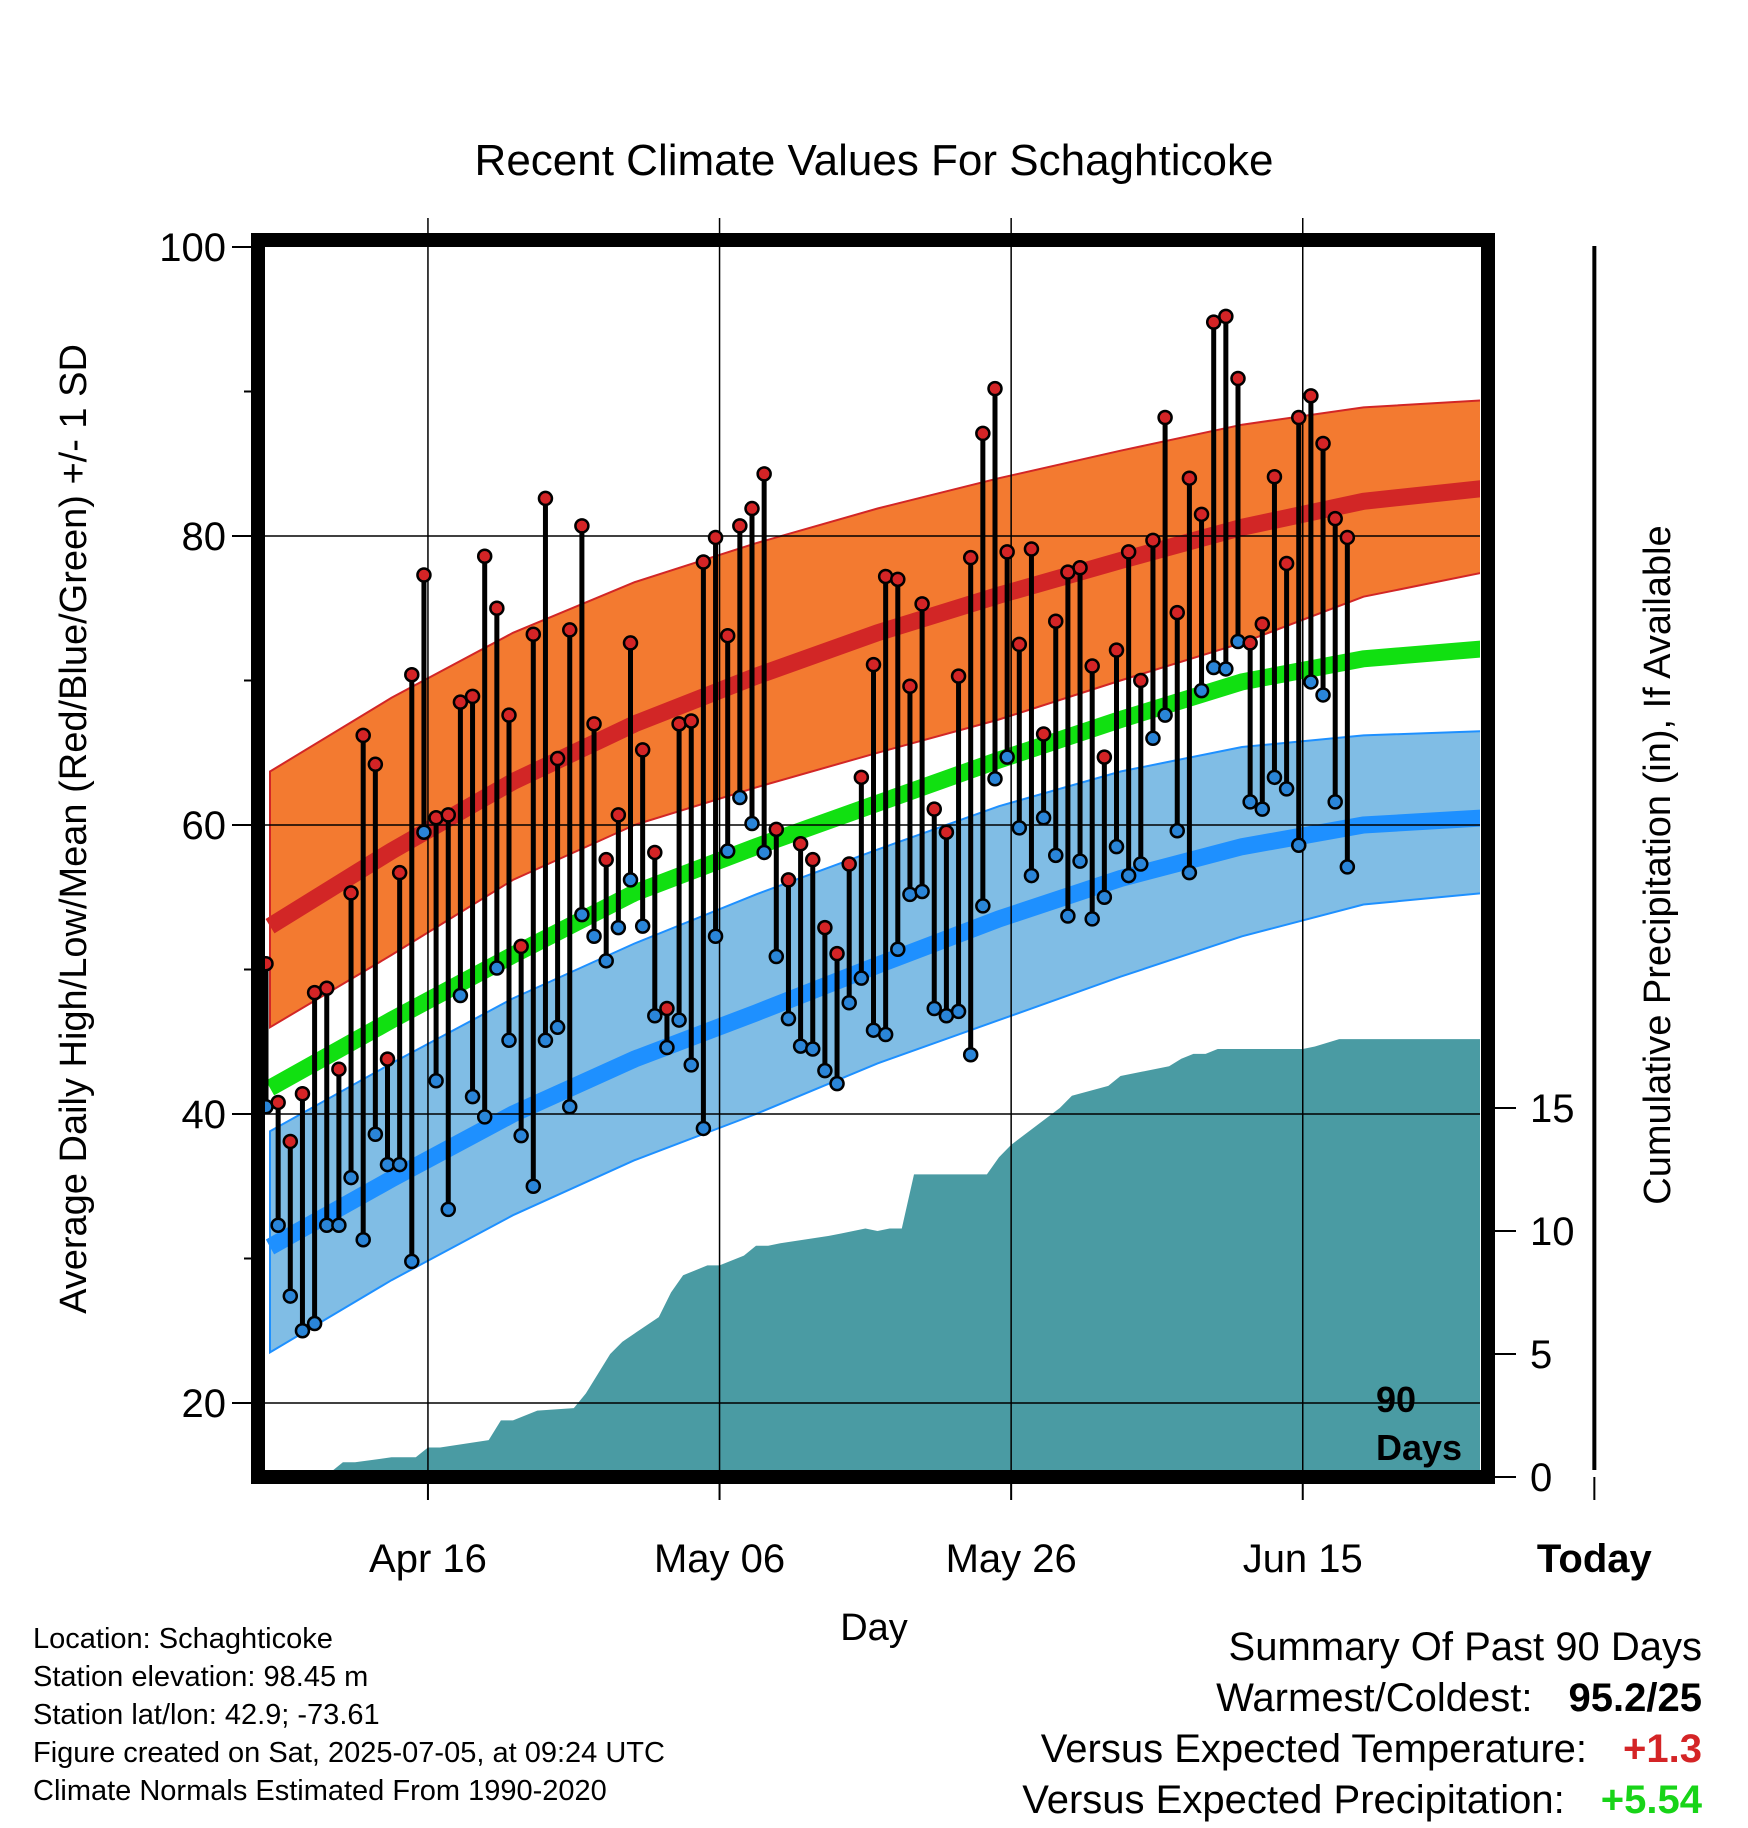  What do you see at coordinates (206, 1715) in the screenshot?
I see `info-latlon: Station lat/lon: 42.9; -73.61` at bounding box center [206, 1715].